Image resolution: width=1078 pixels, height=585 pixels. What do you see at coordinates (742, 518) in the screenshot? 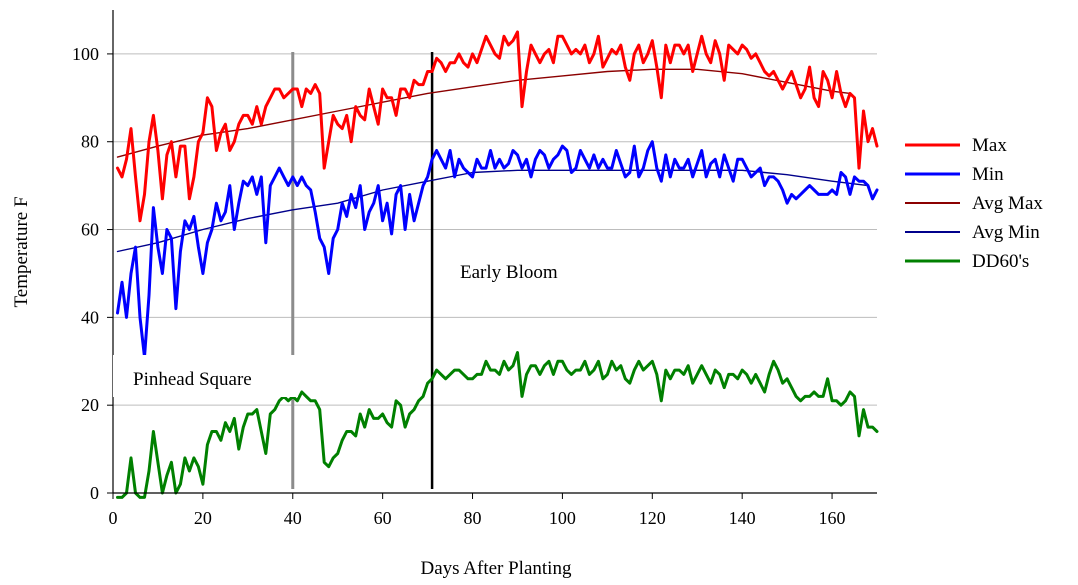
I see `x-tick-label-140: 140` at bounding box center [742, 518].